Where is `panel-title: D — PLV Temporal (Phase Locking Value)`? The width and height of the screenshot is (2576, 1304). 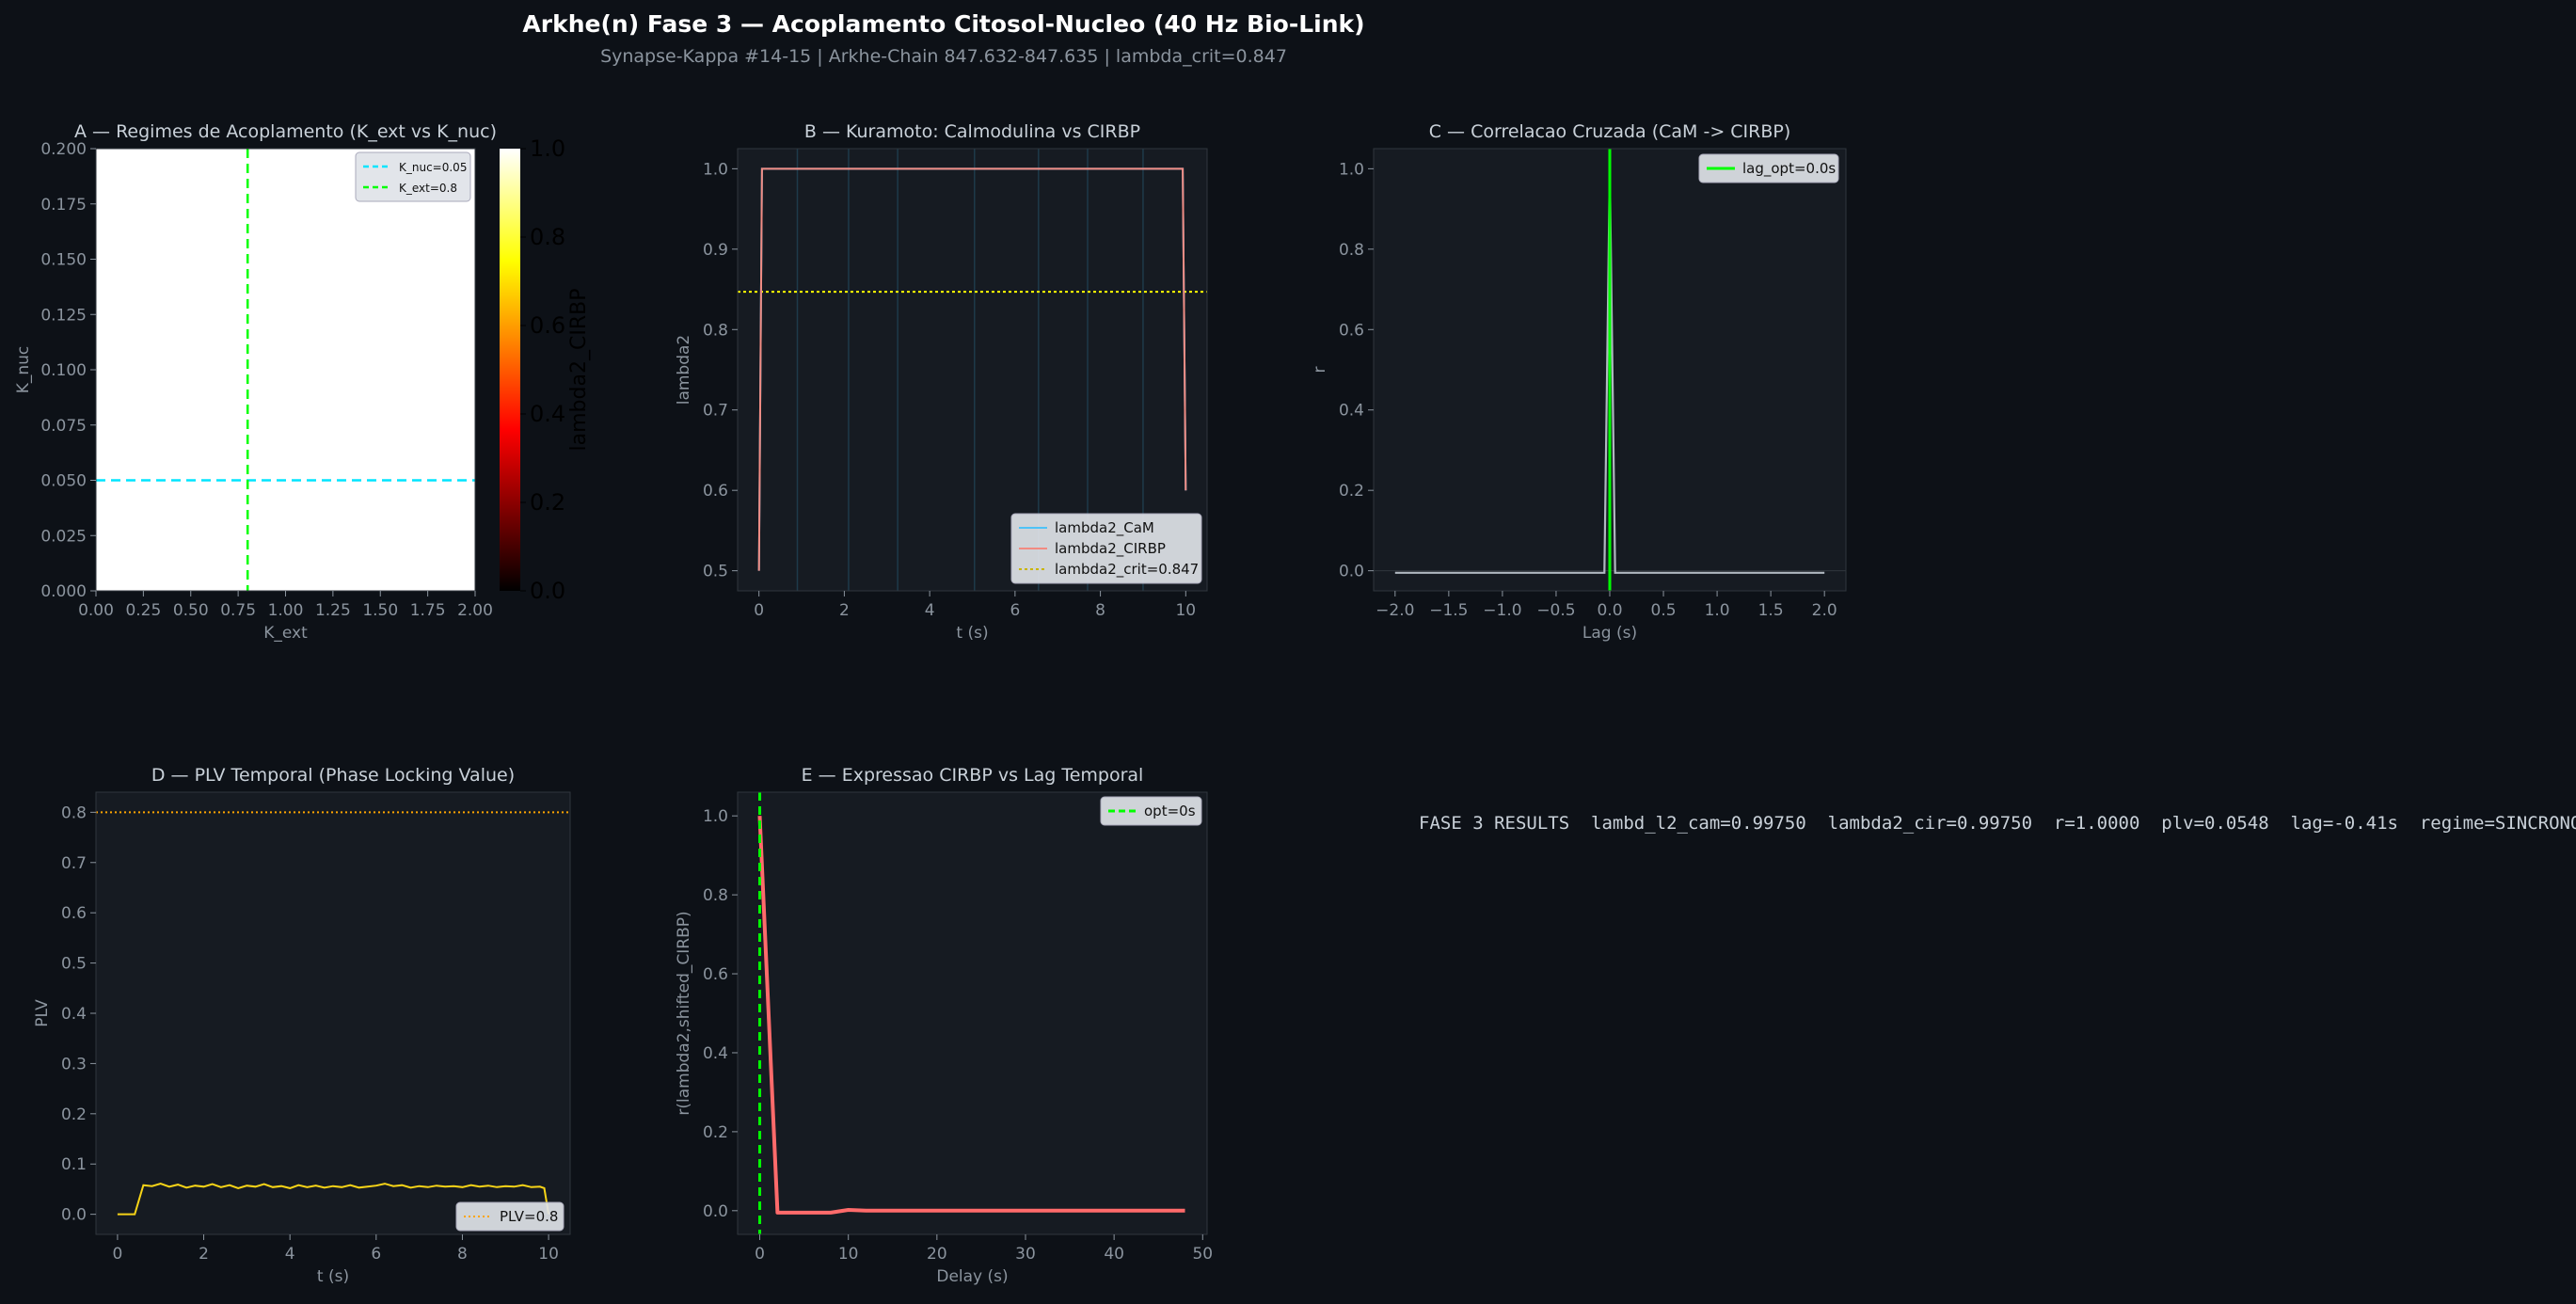
panel-title: D — PLV Temporal (Phase Locking Value) is located at coordinates (333, 775).